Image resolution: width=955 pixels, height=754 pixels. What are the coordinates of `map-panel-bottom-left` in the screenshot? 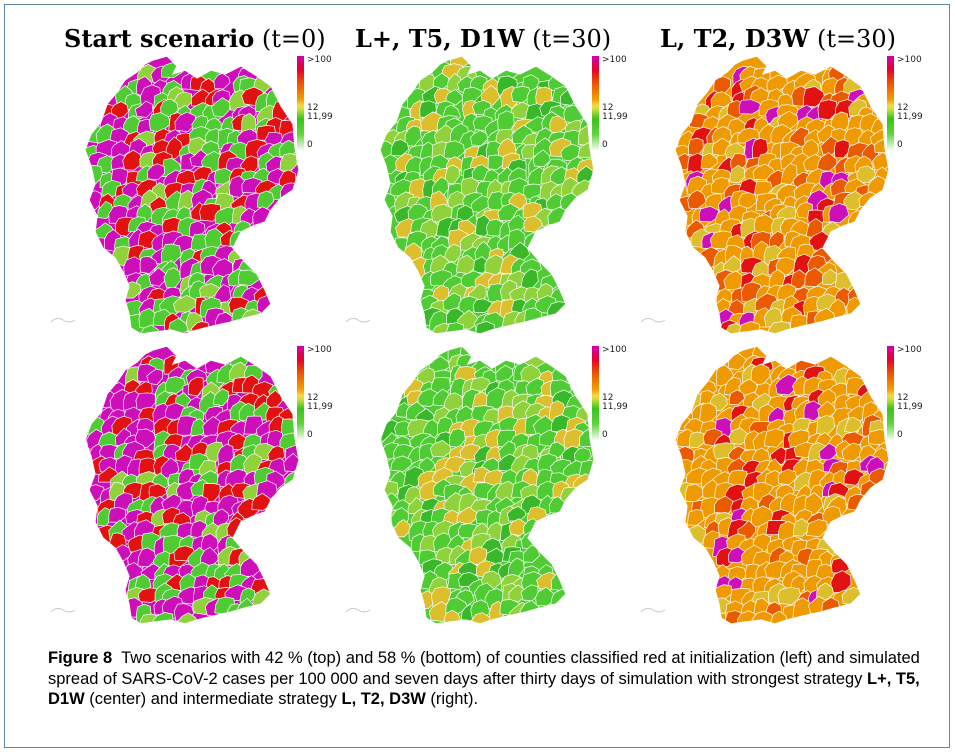 It's located at (195, 485).